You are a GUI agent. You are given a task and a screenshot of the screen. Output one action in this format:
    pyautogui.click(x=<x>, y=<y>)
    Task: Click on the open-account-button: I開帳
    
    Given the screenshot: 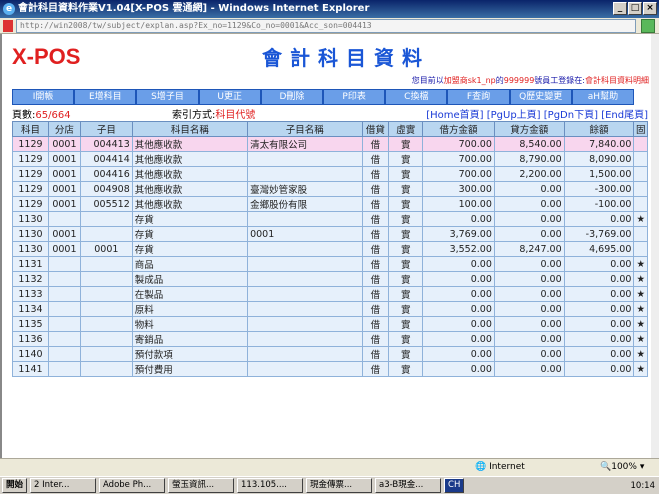 What is the action you would take?
    pyautogui.click(x=43, y=97)
    